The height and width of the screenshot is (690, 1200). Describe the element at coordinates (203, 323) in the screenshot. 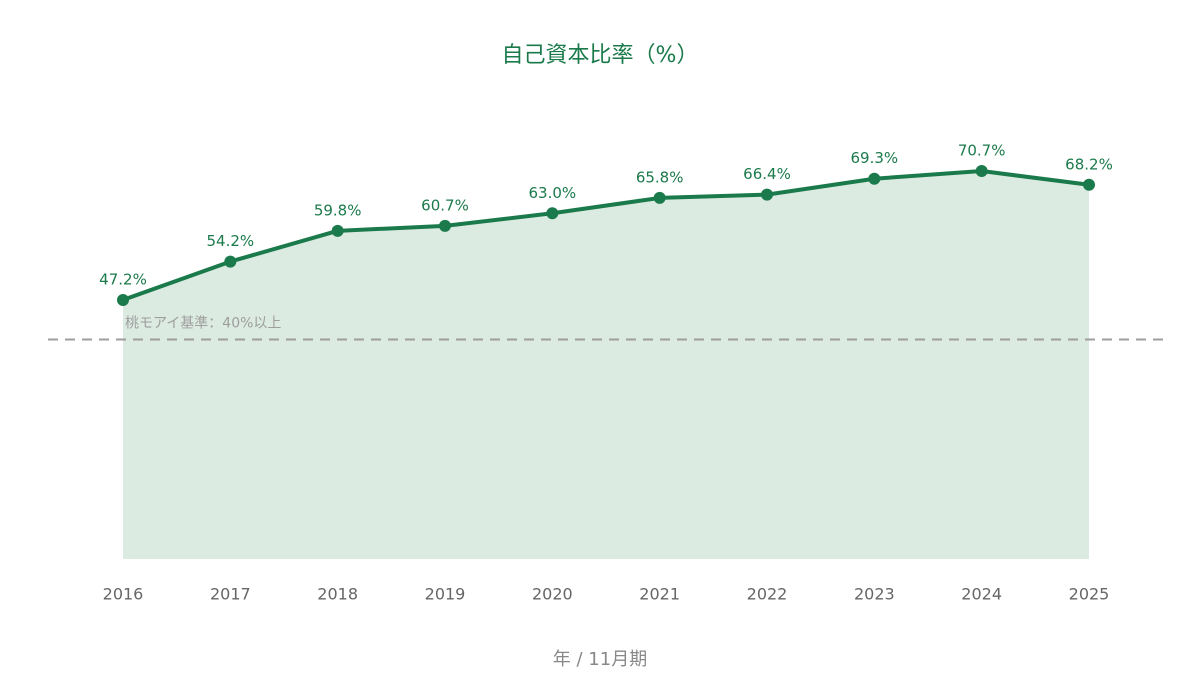

I see `reference-label: 桃モアイ基準：40%以上` at that location.